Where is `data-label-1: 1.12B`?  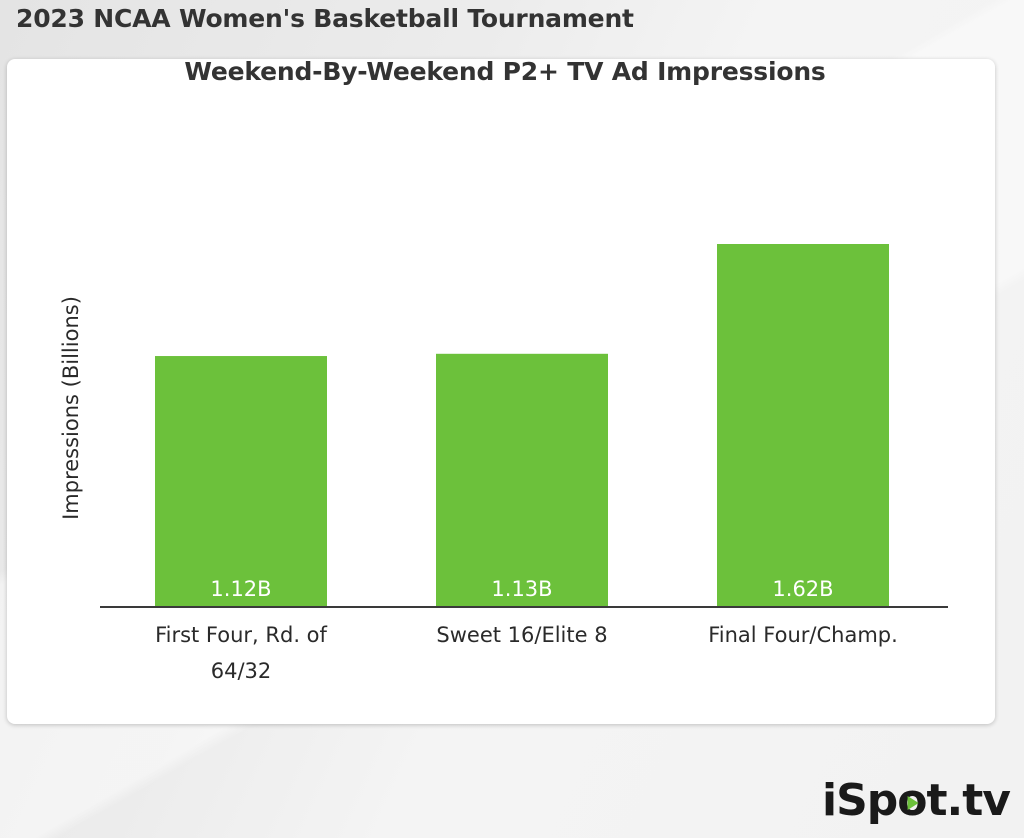
data-label-1: 1.12B is located at coordinates (240, 589).